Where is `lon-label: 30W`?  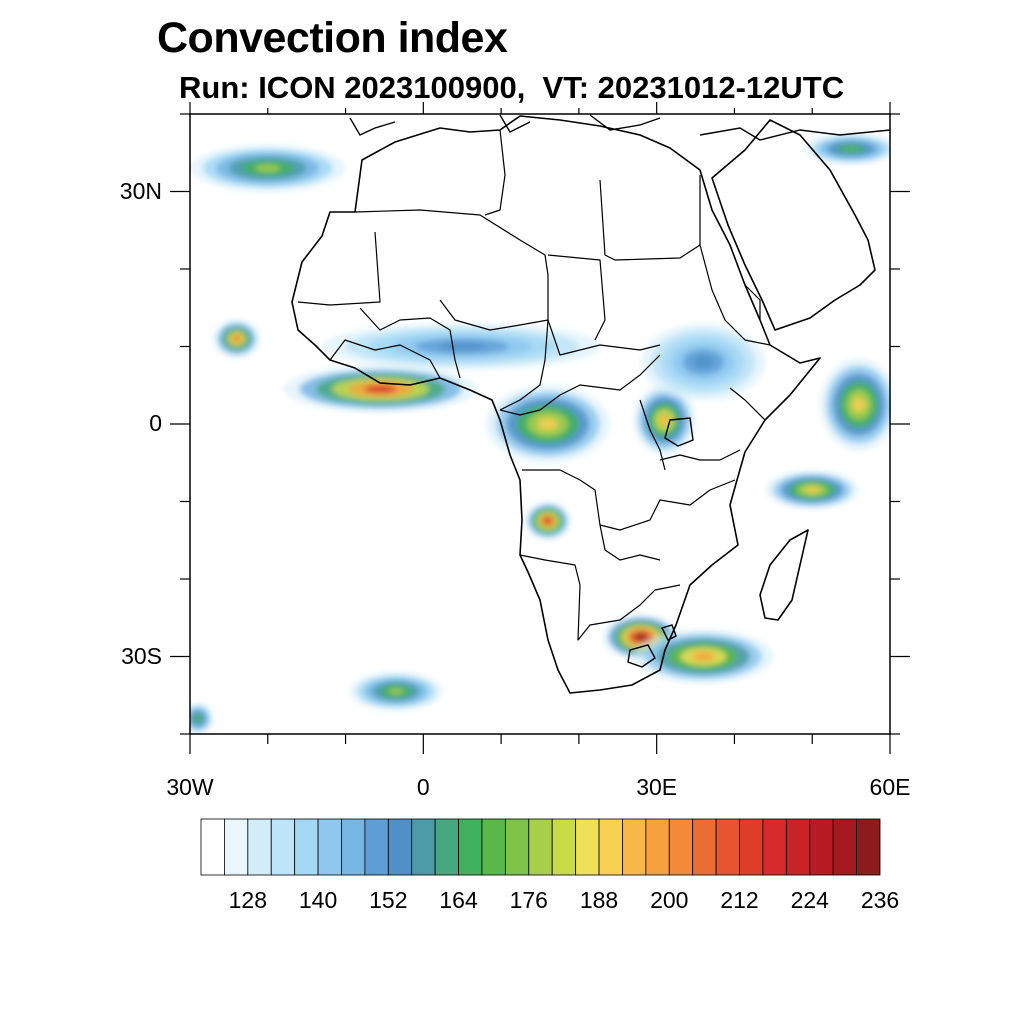
lon-label: 30W is located at coordinates (190, 787).